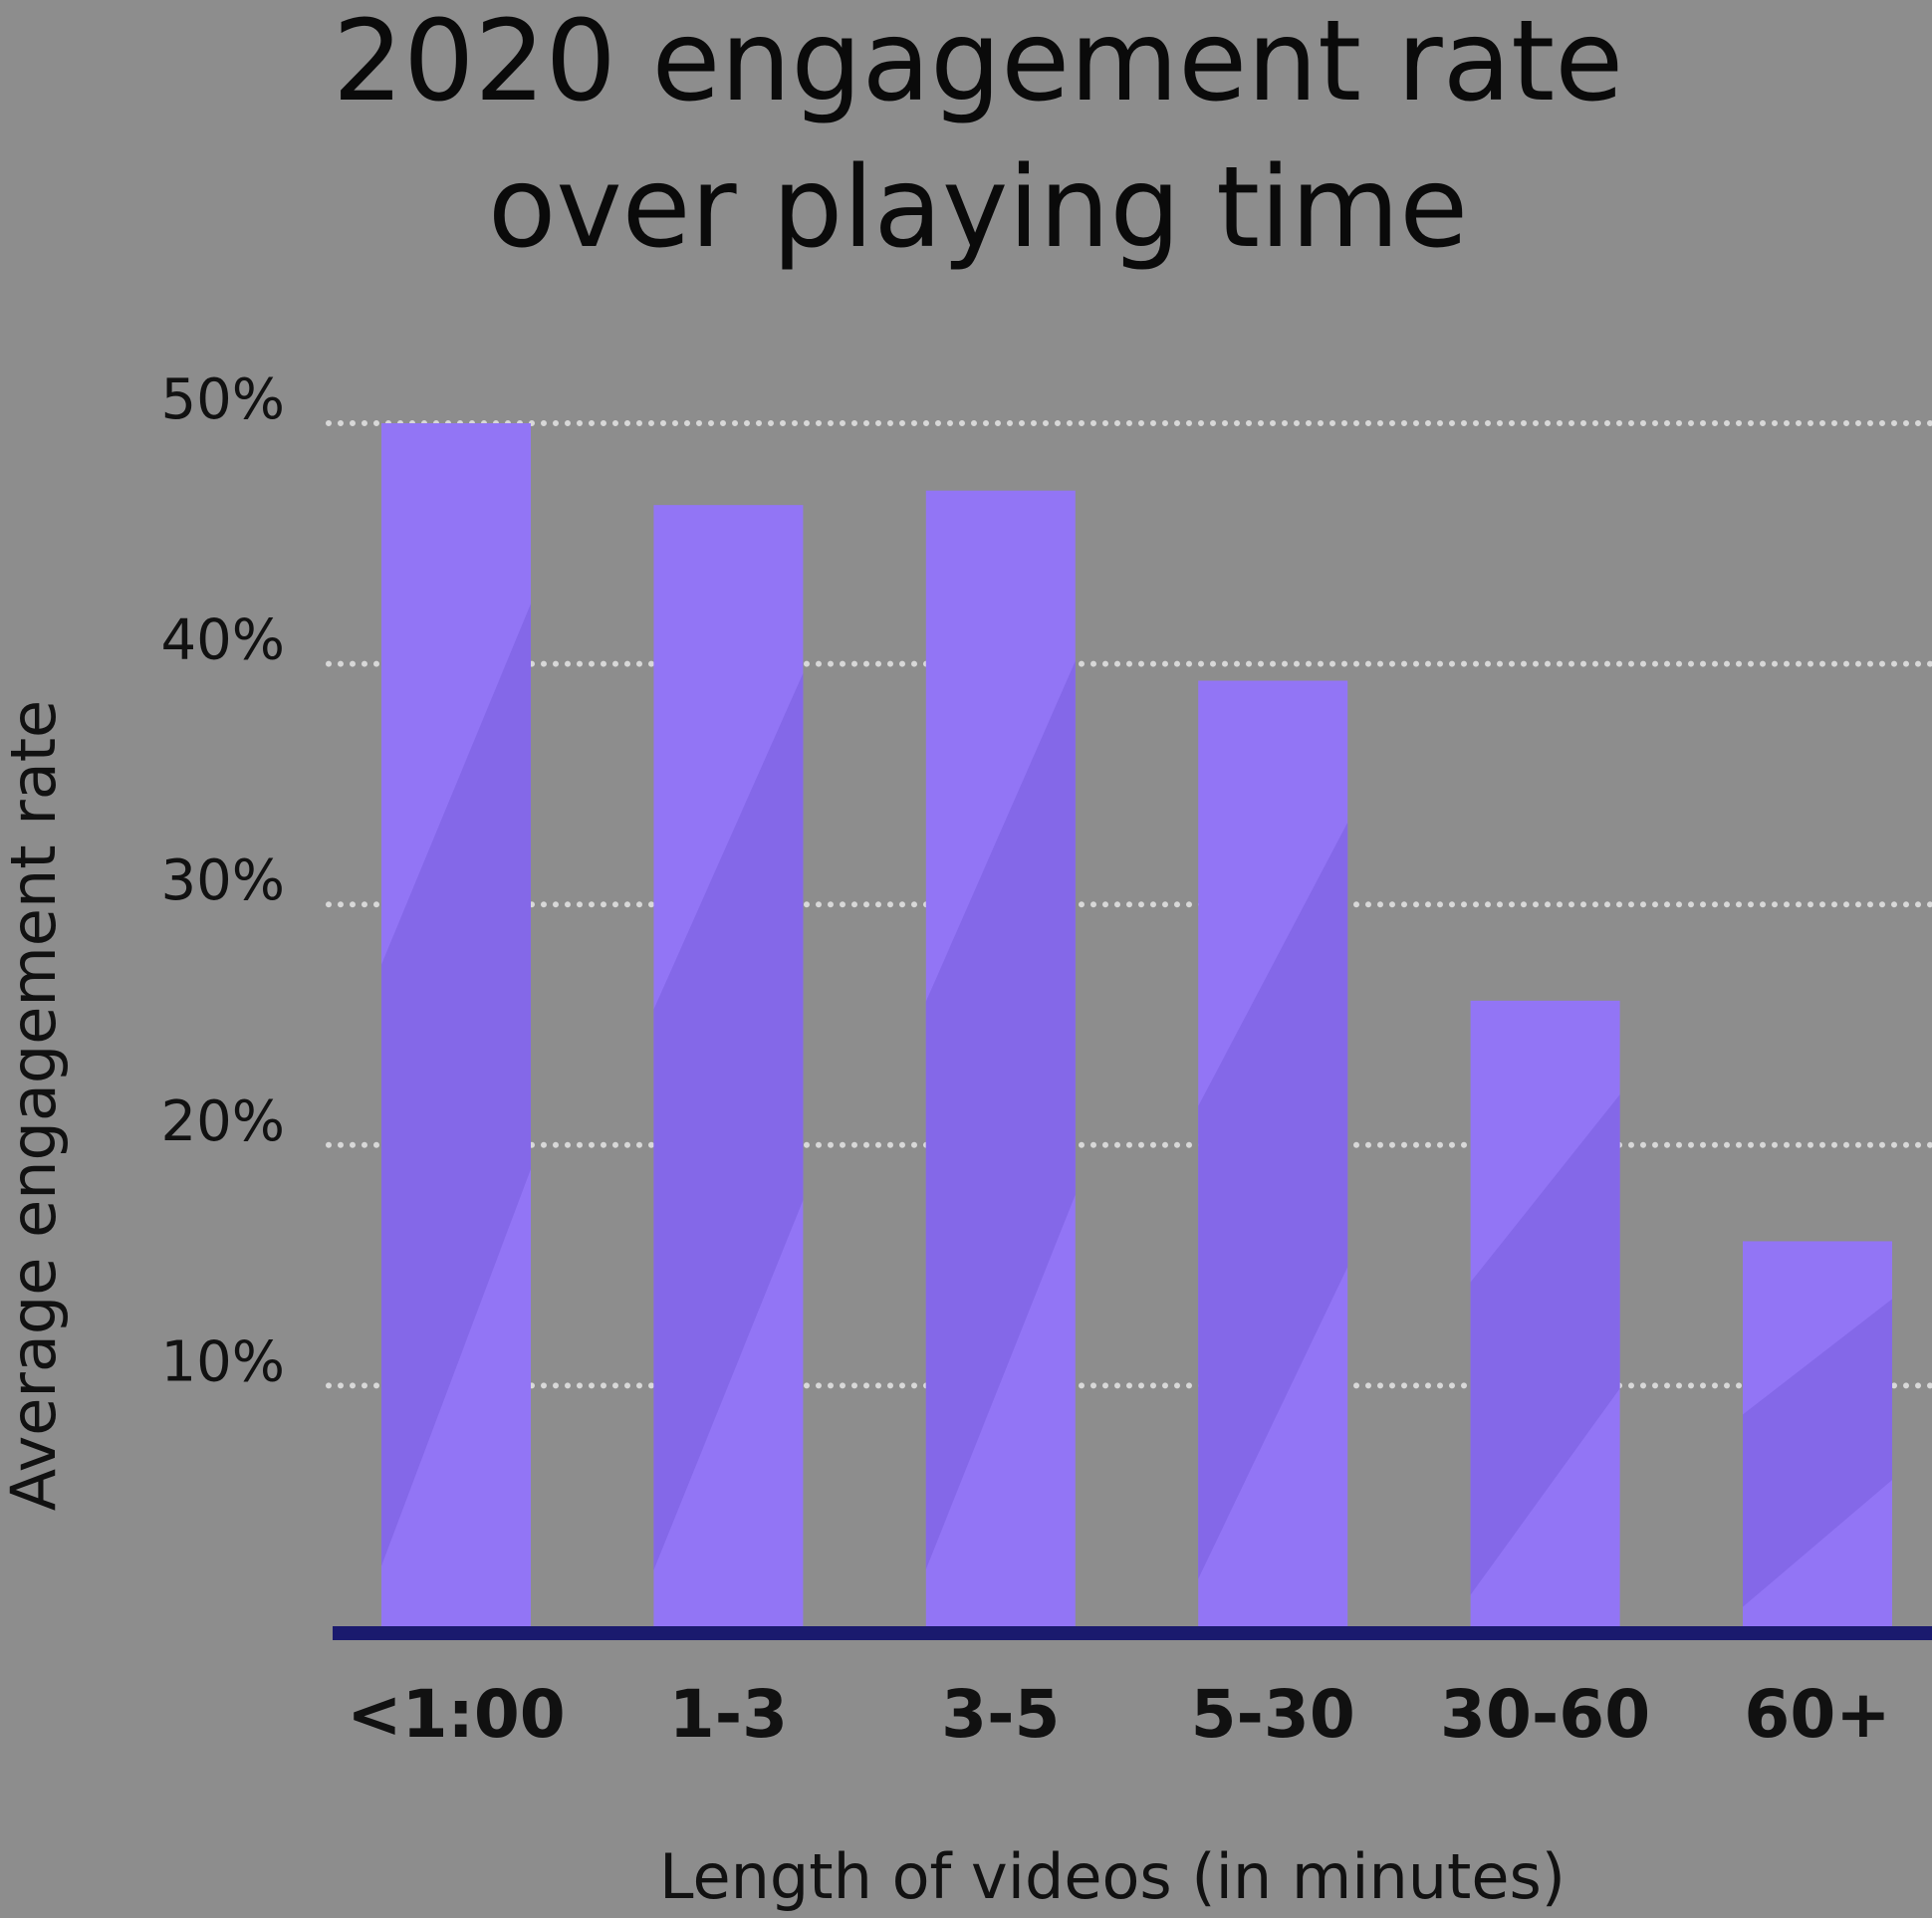  I want to click on x-axis-baseline, so click(1132, 1633).